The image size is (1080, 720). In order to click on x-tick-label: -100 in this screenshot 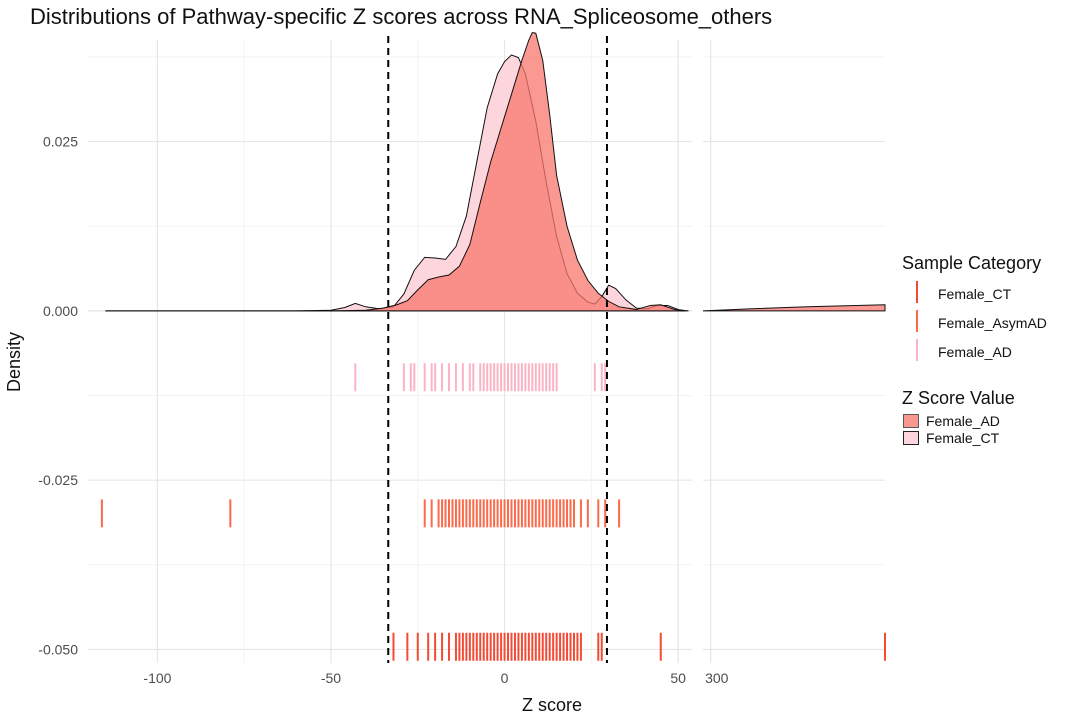, I will do `click(157, 678)`.